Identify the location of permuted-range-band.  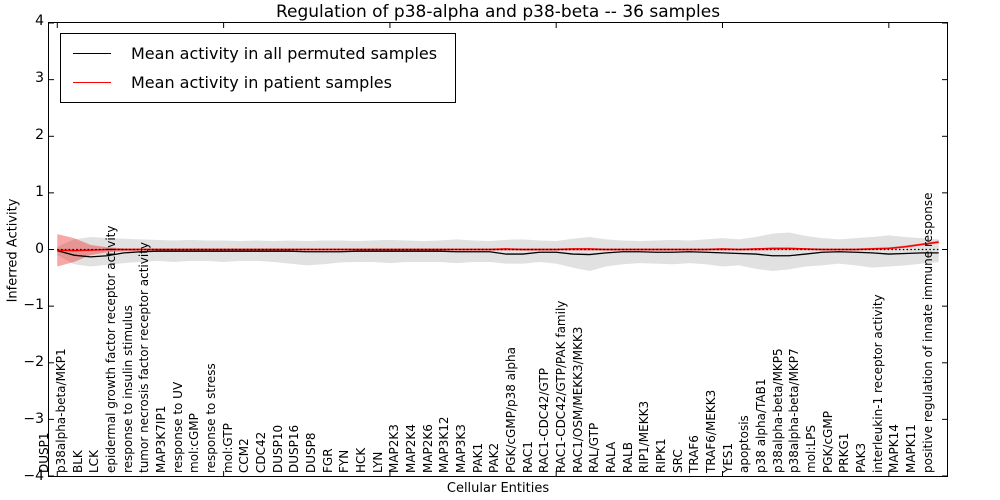
(498, 252).